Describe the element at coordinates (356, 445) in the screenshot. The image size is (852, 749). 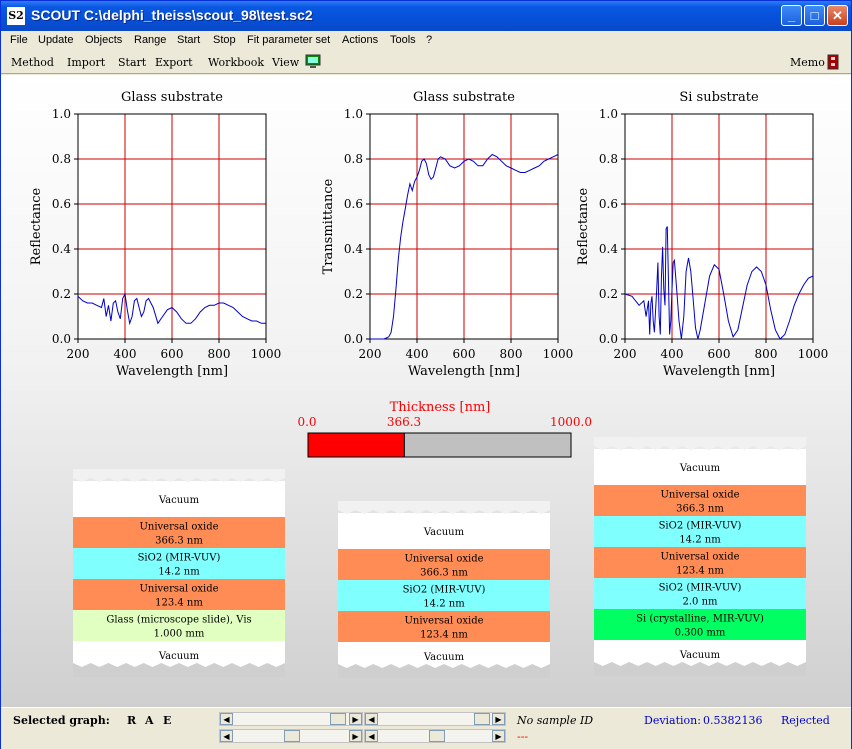
I see `thickness-slider-fill` at that location.